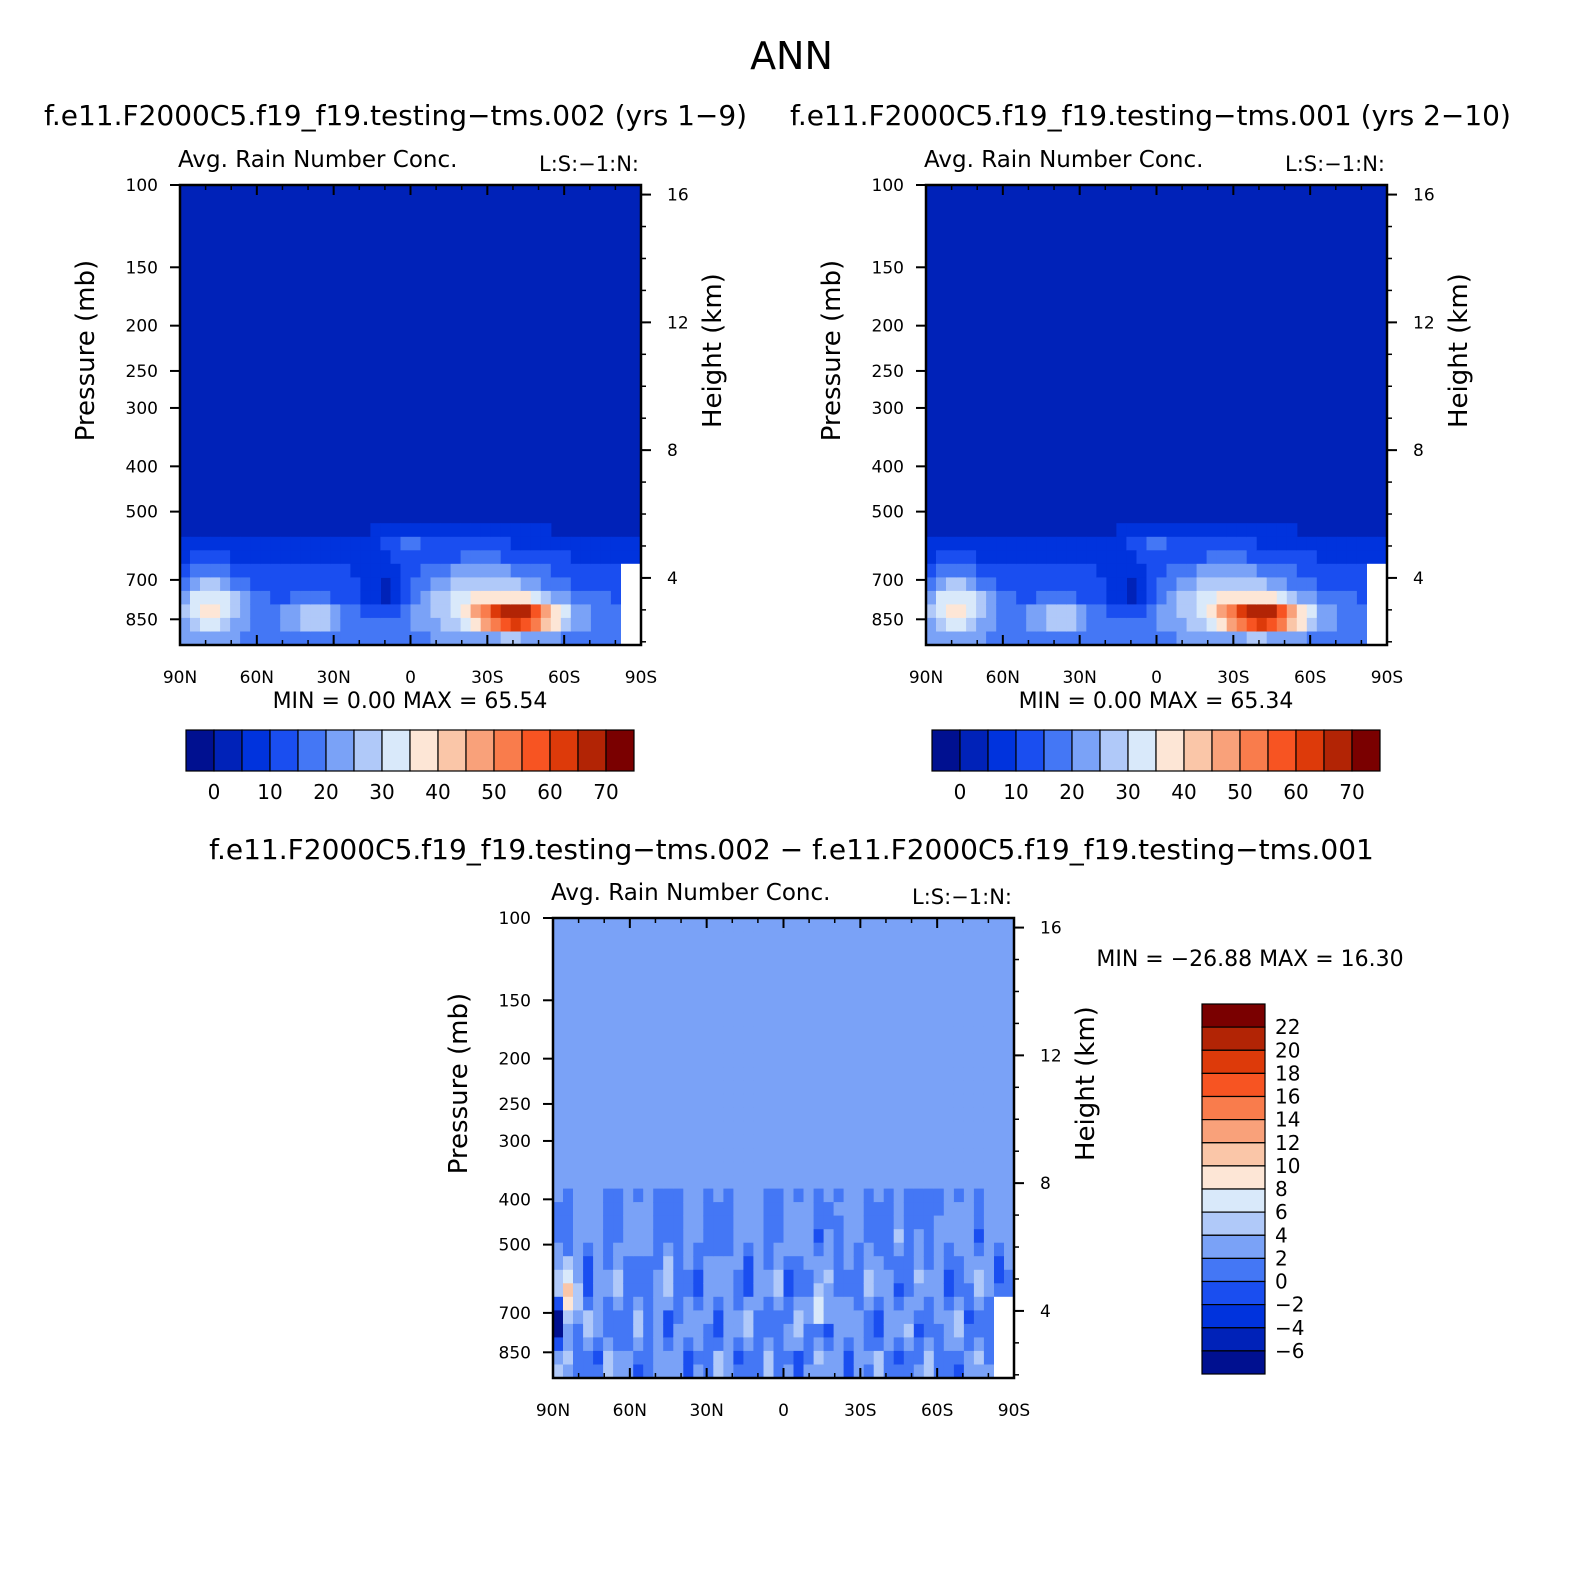 This screenshot has width=1583, height=1583. I want to click on y2-tick-label: 12, so click(1424, 323).